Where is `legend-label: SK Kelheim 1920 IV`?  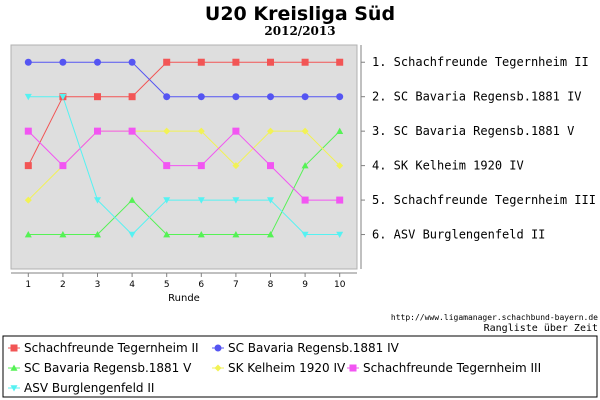 legend-label: SK Kelheim 1920 IV is located at coordinates (287, 368).